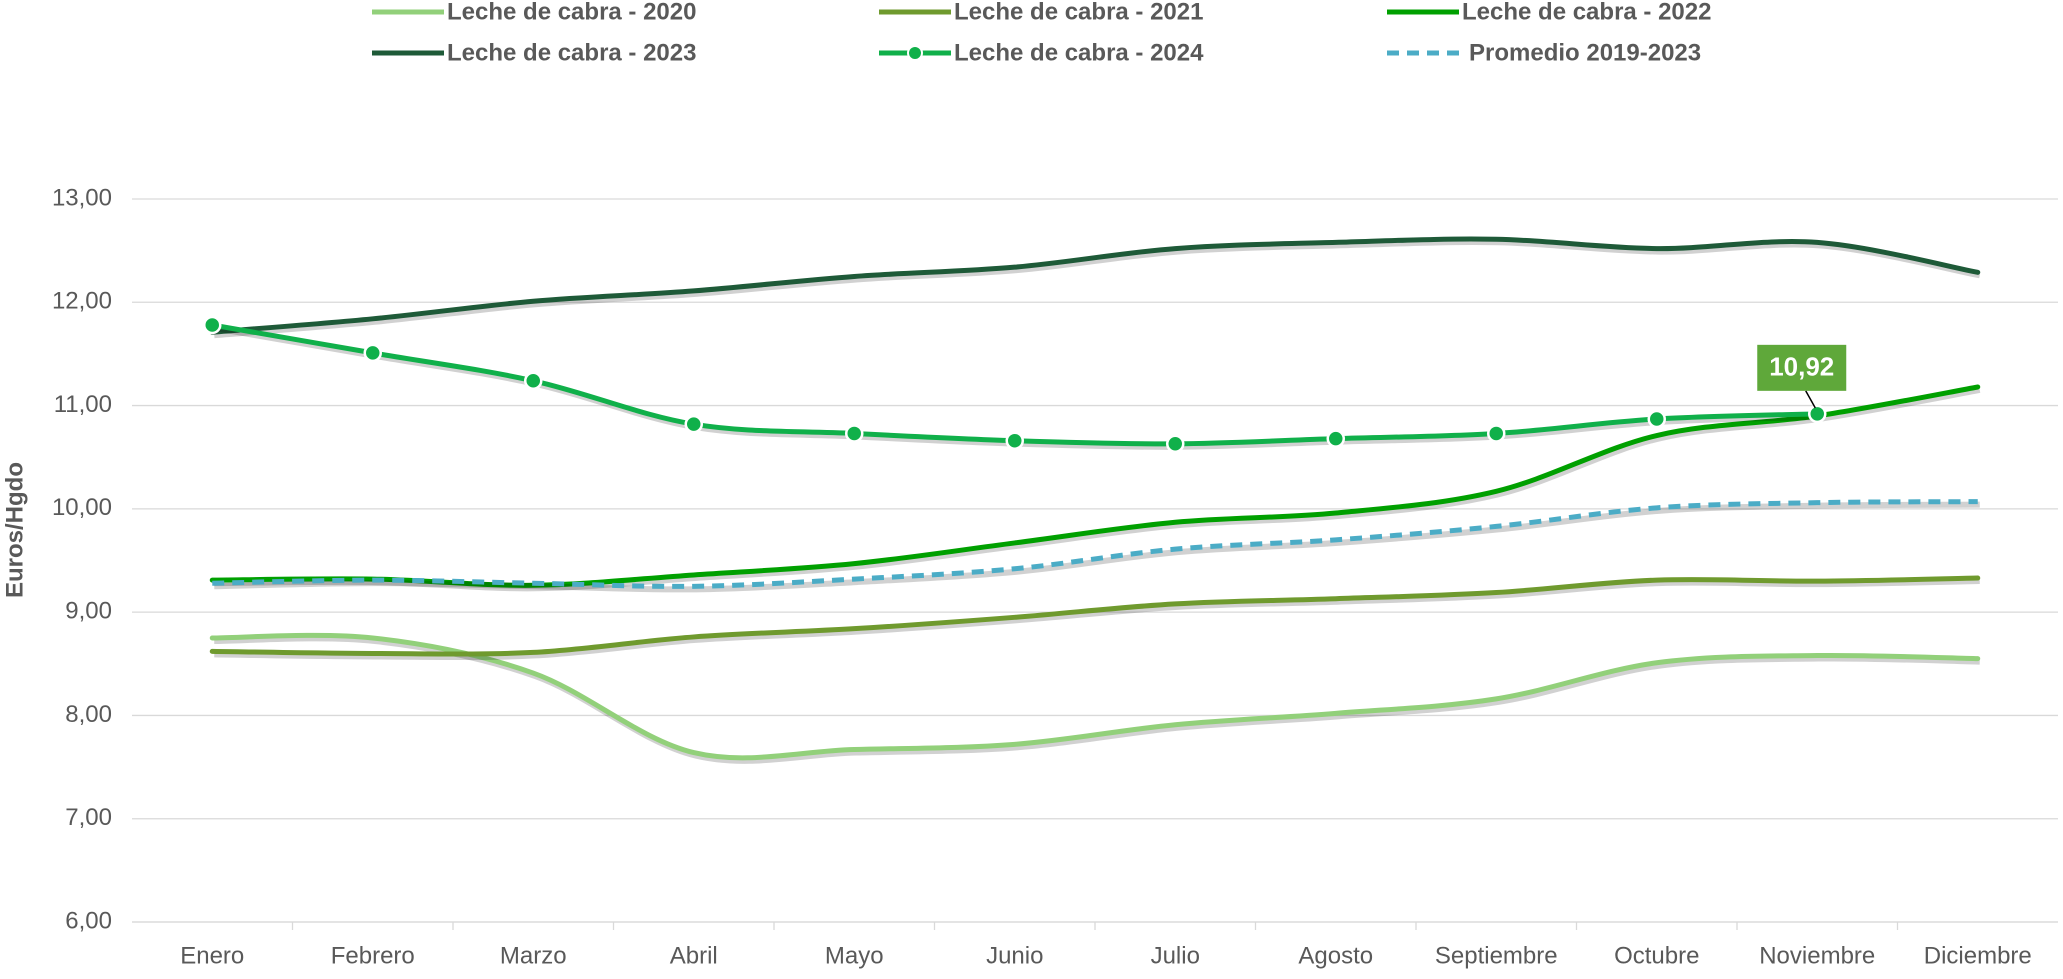 The width and height of the screenshot is (2063, 979). Describe the element at coordinates (1817, 955) in the screenshot. I see `x-tick-label: Noviembre` at that location.